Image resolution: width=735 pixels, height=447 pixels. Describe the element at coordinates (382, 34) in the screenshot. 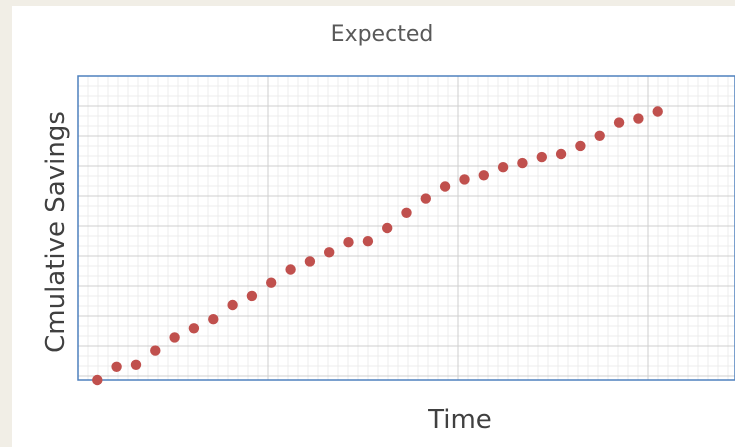

I see `chart-title: Expected` at that location.